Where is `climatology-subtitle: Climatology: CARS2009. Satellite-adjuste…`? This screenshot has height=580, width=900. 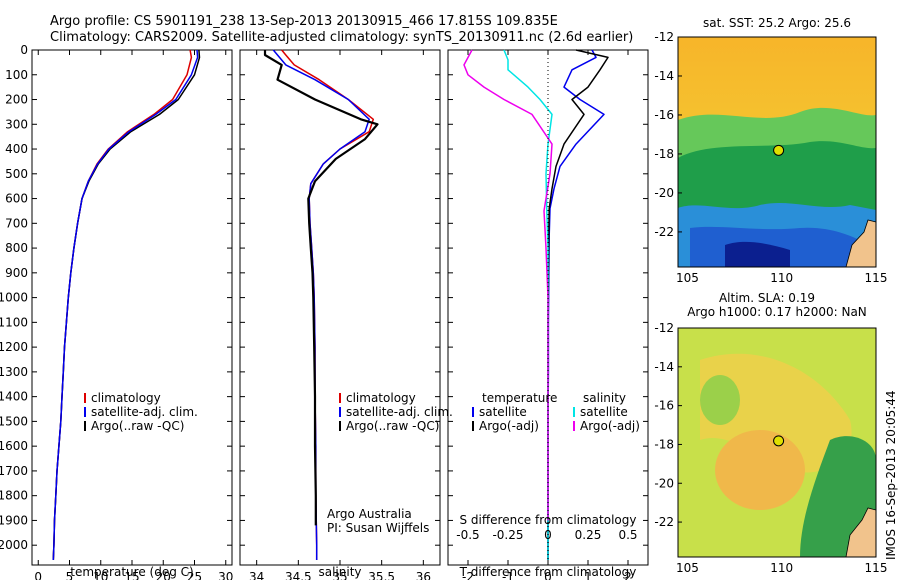 climatology-subtitle: Climatology: CARS2009. Satellite-adjuste… is located at coordinates (342, 37).